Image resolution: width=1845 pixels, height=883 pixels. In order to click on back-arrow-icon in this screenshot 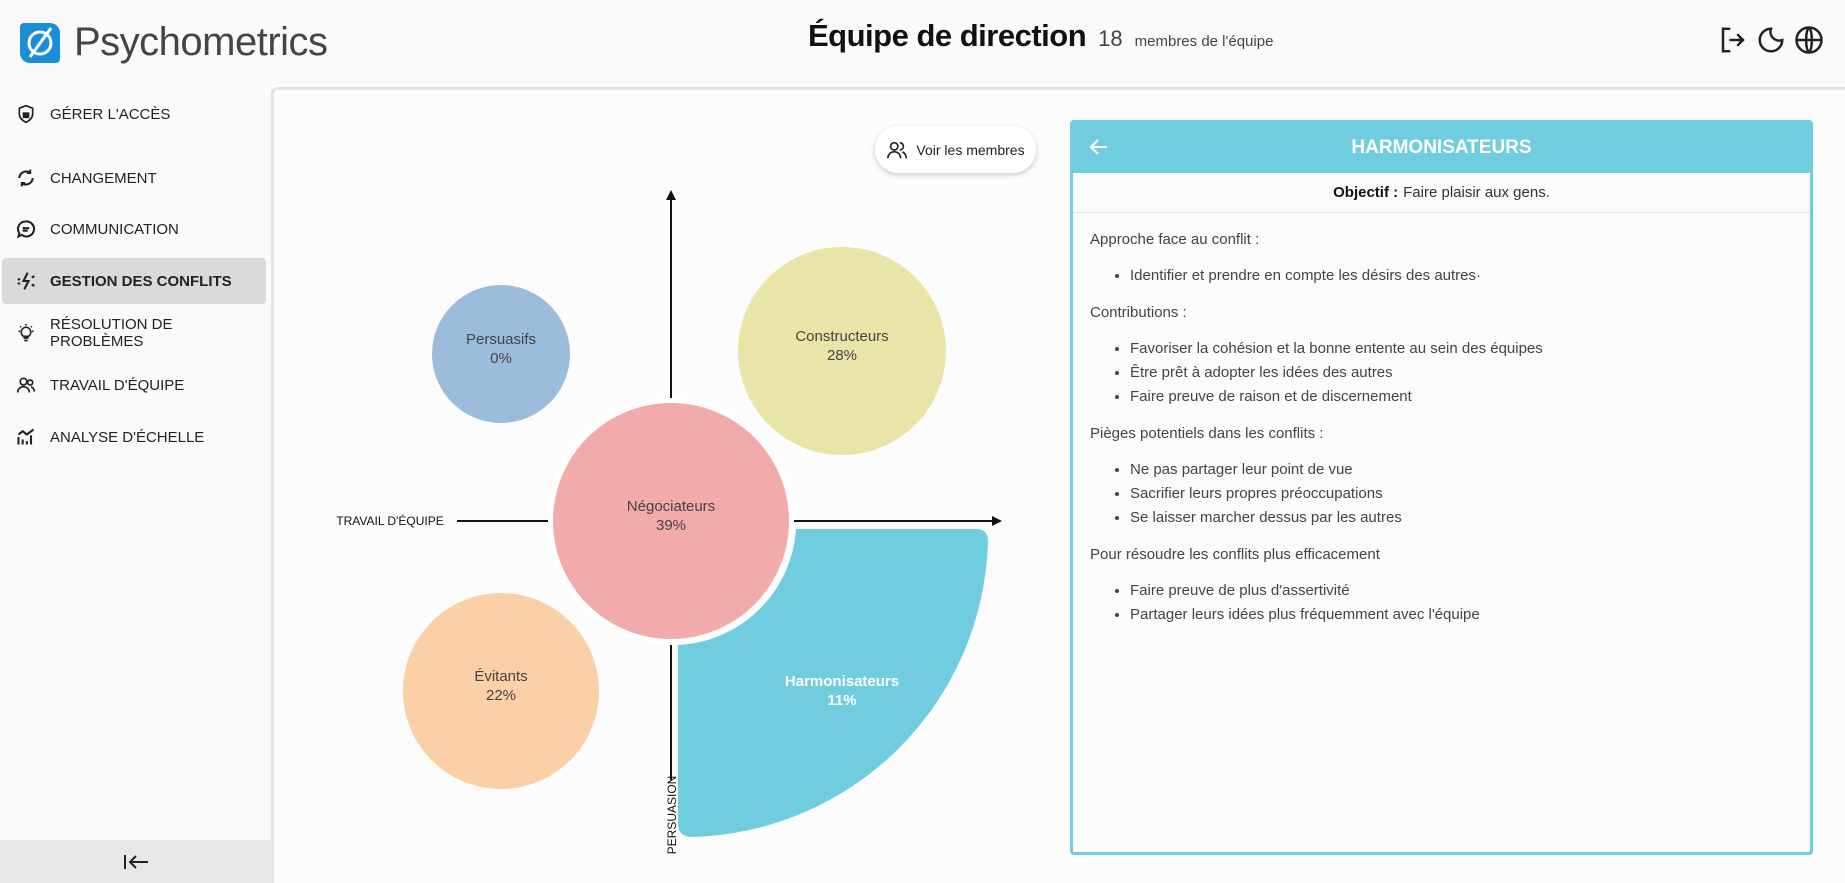, I will do `click(1099, 147)`.